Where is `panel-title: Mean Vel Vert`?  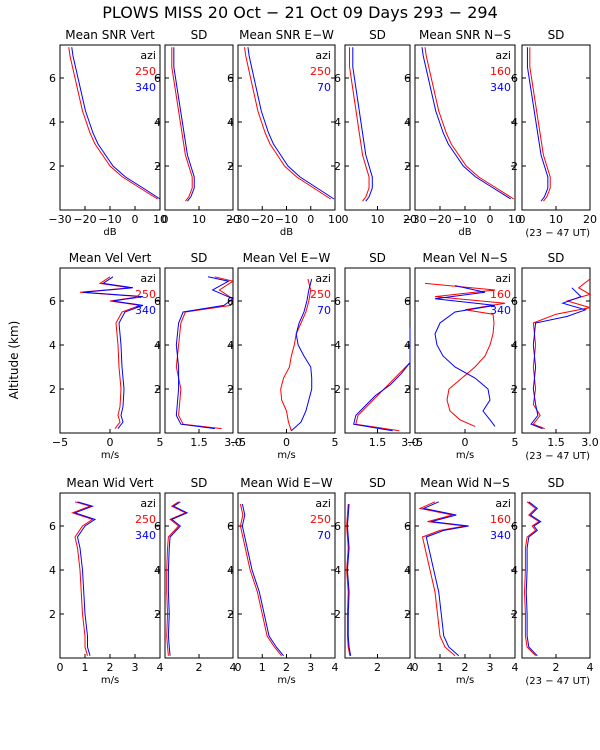
panel-title: Mean Vel Vert is located at coordinates (110, 258).